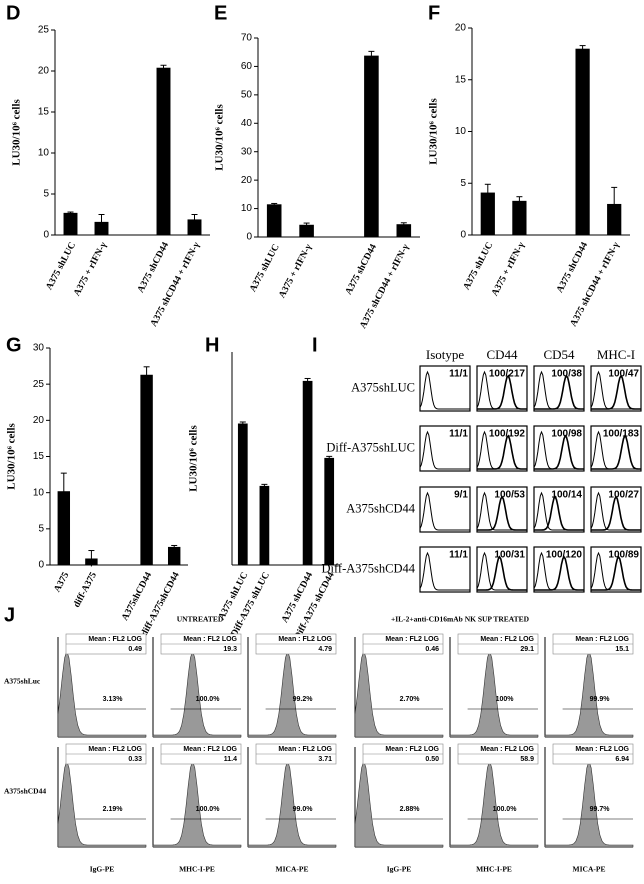 Image resolution: width=644 pixels, height=884 pixels. What do you see at coordinates (509, 555) in the screenshot?
I see `cell-value: 100/31` at bounding box center [509, 555].